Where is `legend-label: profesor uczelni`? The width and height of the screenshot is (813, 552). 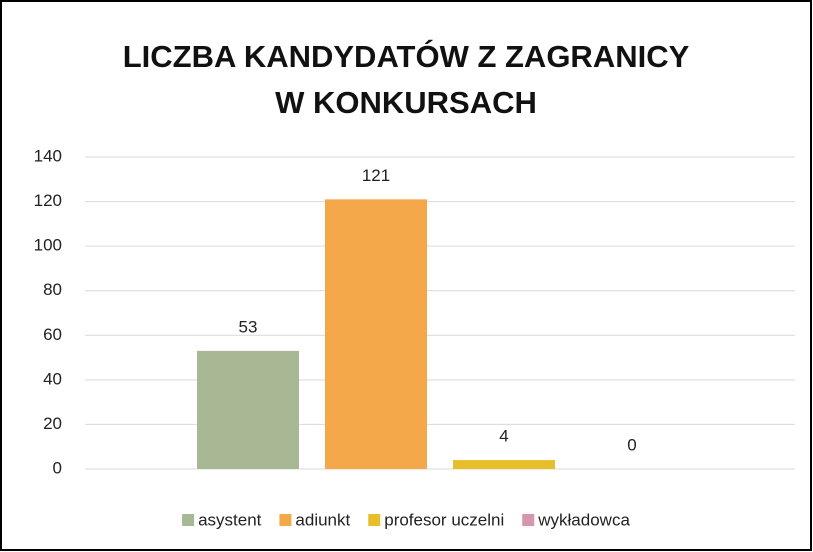
legend-label: profesor uczelni is located at coordinates (444, 519).